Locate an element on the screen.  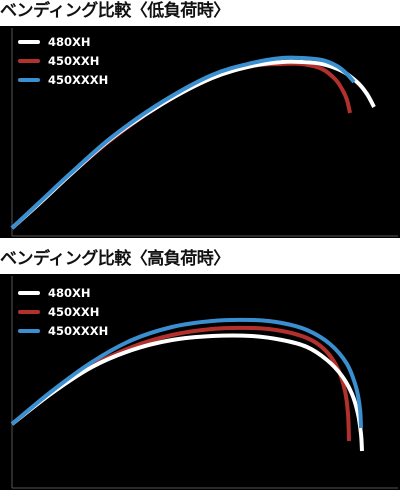
chart-title-low-load: ベンディング比較〈低負荷時〉 is located at coordinates (115, 11).